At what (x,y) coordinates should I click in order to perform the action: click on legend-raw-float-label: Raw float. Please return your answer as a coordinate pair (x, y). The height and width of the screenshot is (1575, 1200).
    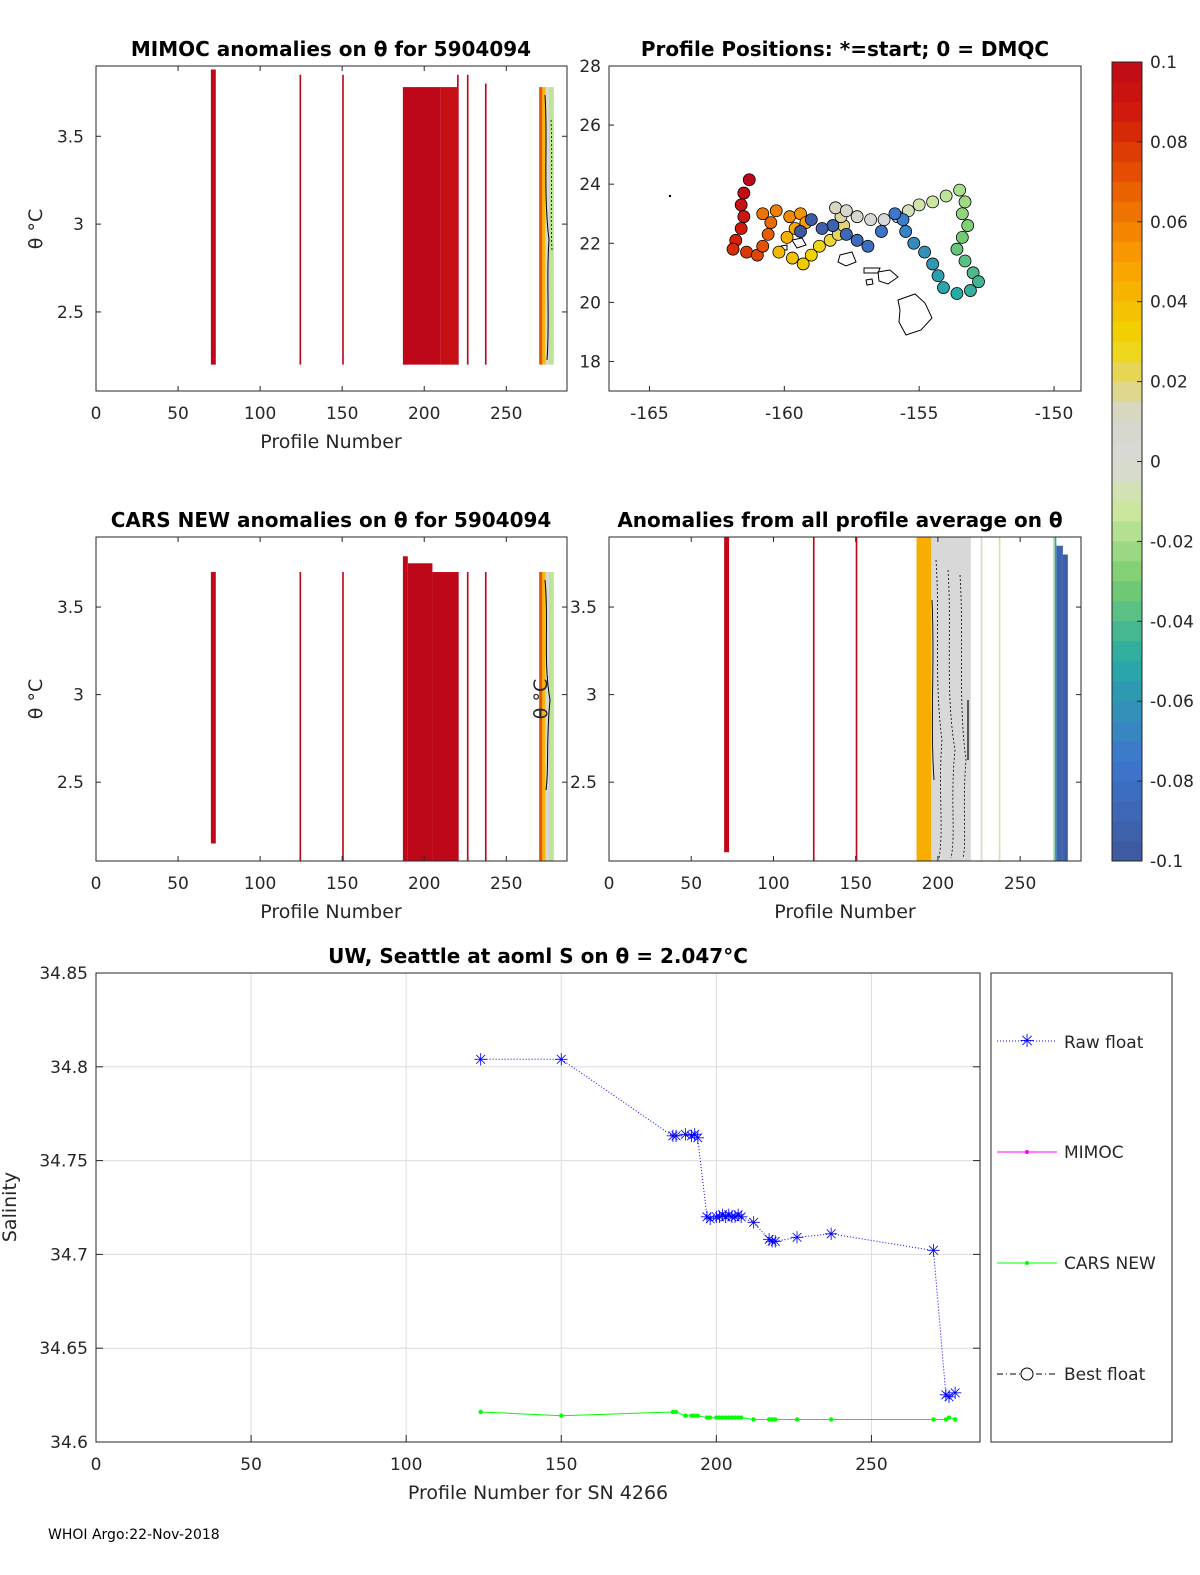
    Looking at the image, I should click on (1104, 1043).